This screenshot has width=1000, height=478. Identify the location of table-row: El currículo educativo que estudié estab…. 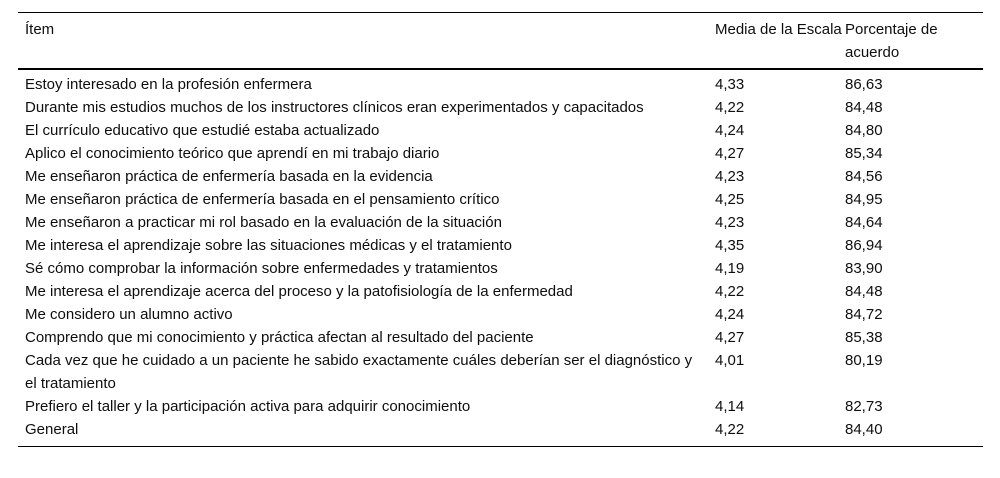
(500, 130).